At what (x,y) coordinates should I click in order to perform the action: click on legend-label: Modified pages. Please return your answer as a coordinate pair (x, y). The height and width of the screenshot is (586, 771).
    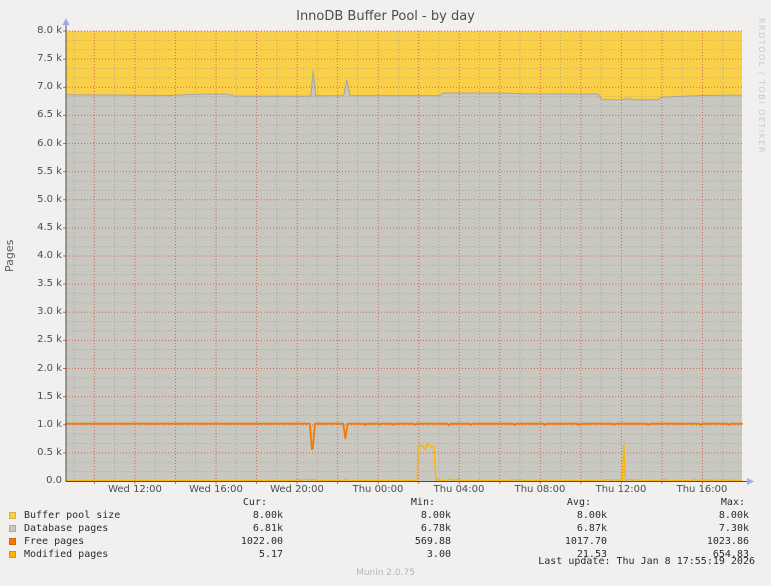
    Looking at the image, I should click on (66, 554).